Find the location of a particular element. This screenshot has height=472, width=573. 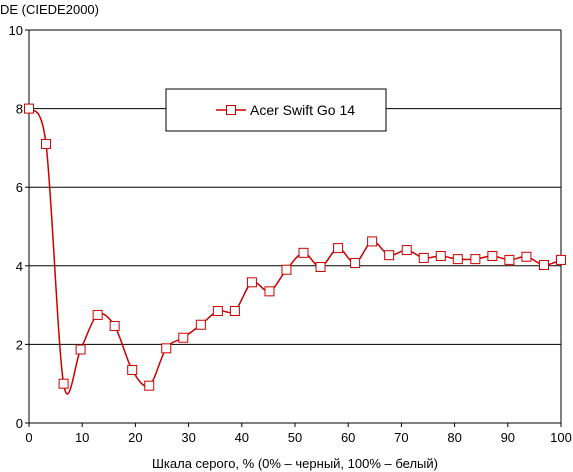

y-tick-label-2: 2 is located at coordinates (19, 344).